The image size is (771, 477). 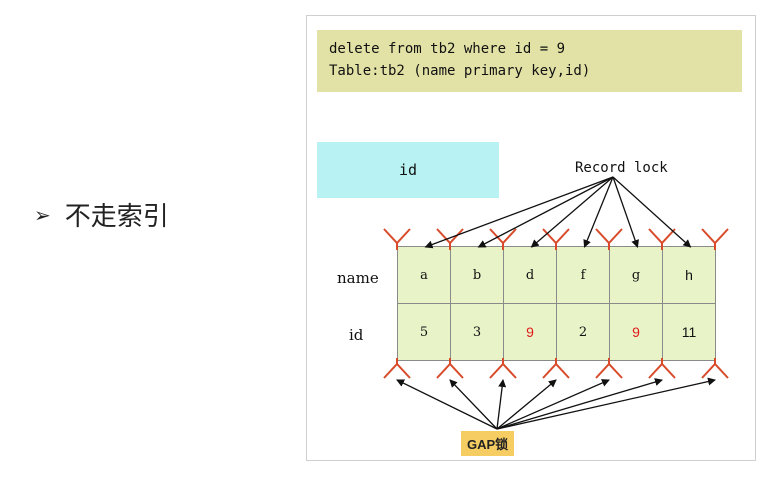 I want to click on id-column-box: id, so click(x=408, y=170).